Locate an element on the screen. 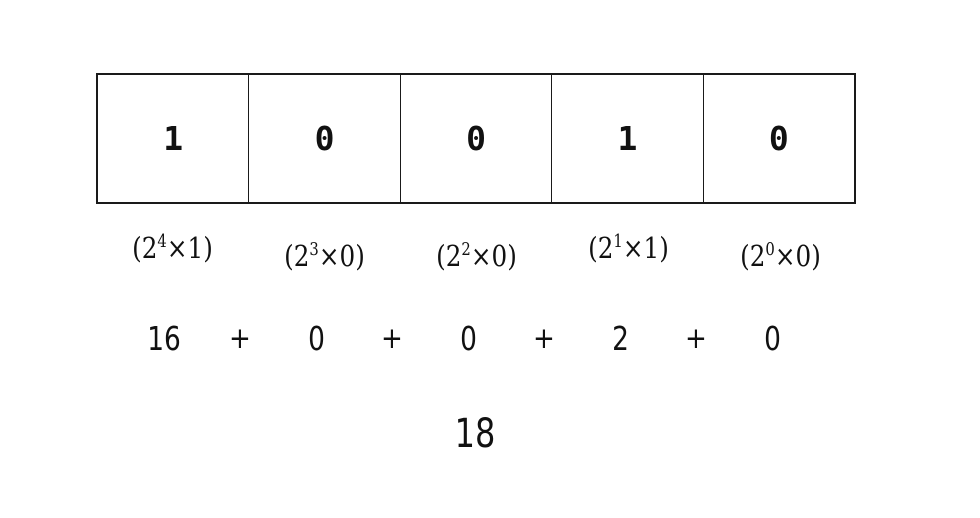 The height and width of the screenshot is (518, 980). expansion-term: (20×0) is located at coordinates (780, 258).